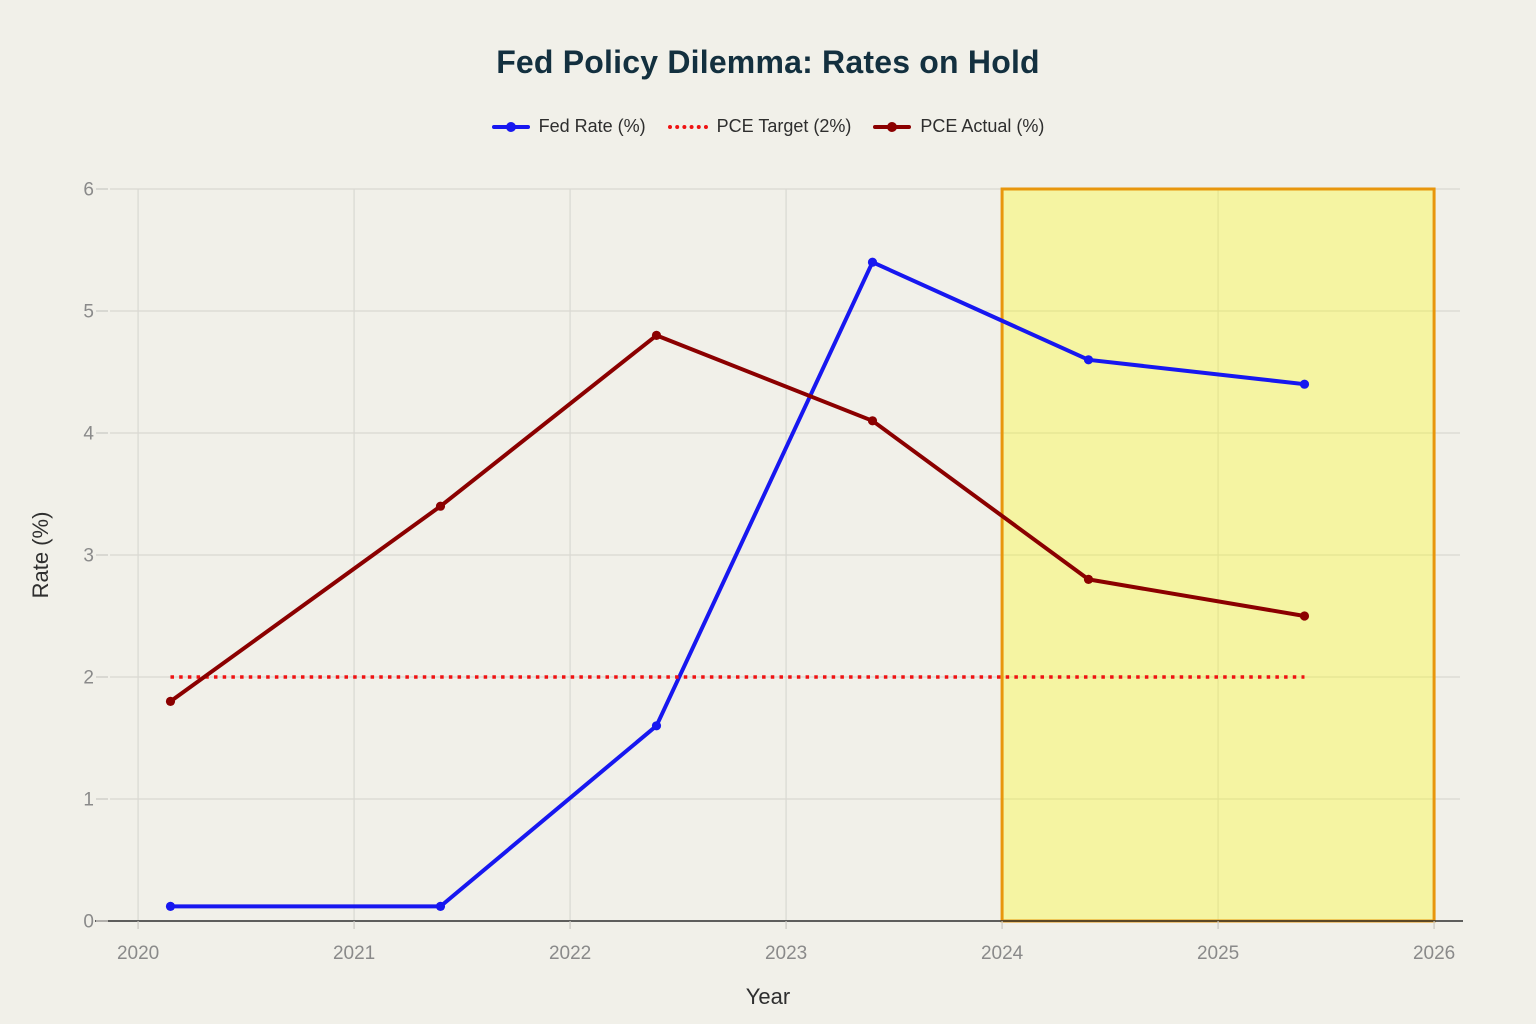 The image size is (1536, 1024). What do you see at coordinates (768, 62) in the screenshot?
I see `chart-title: Fed Policy Dilemma: Rates on Hold` at bounding box center [768, 62].